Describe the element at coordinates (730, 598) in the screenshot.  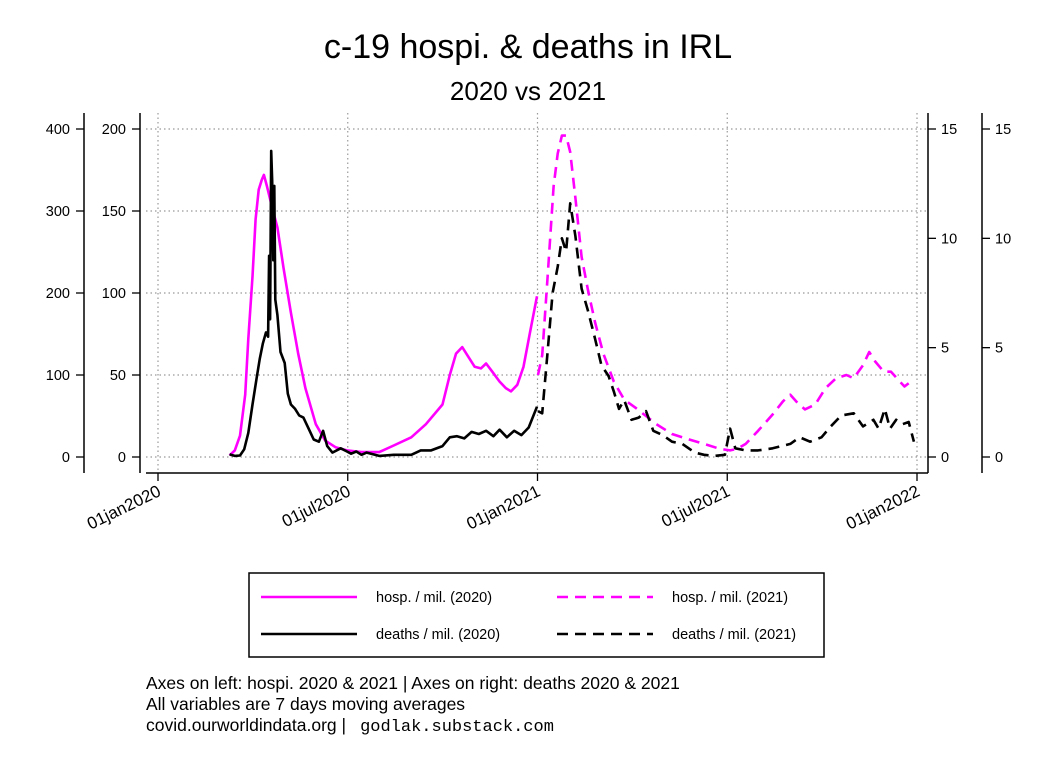
I see `legend-label: hosp. / mil. (2021)` at that location.